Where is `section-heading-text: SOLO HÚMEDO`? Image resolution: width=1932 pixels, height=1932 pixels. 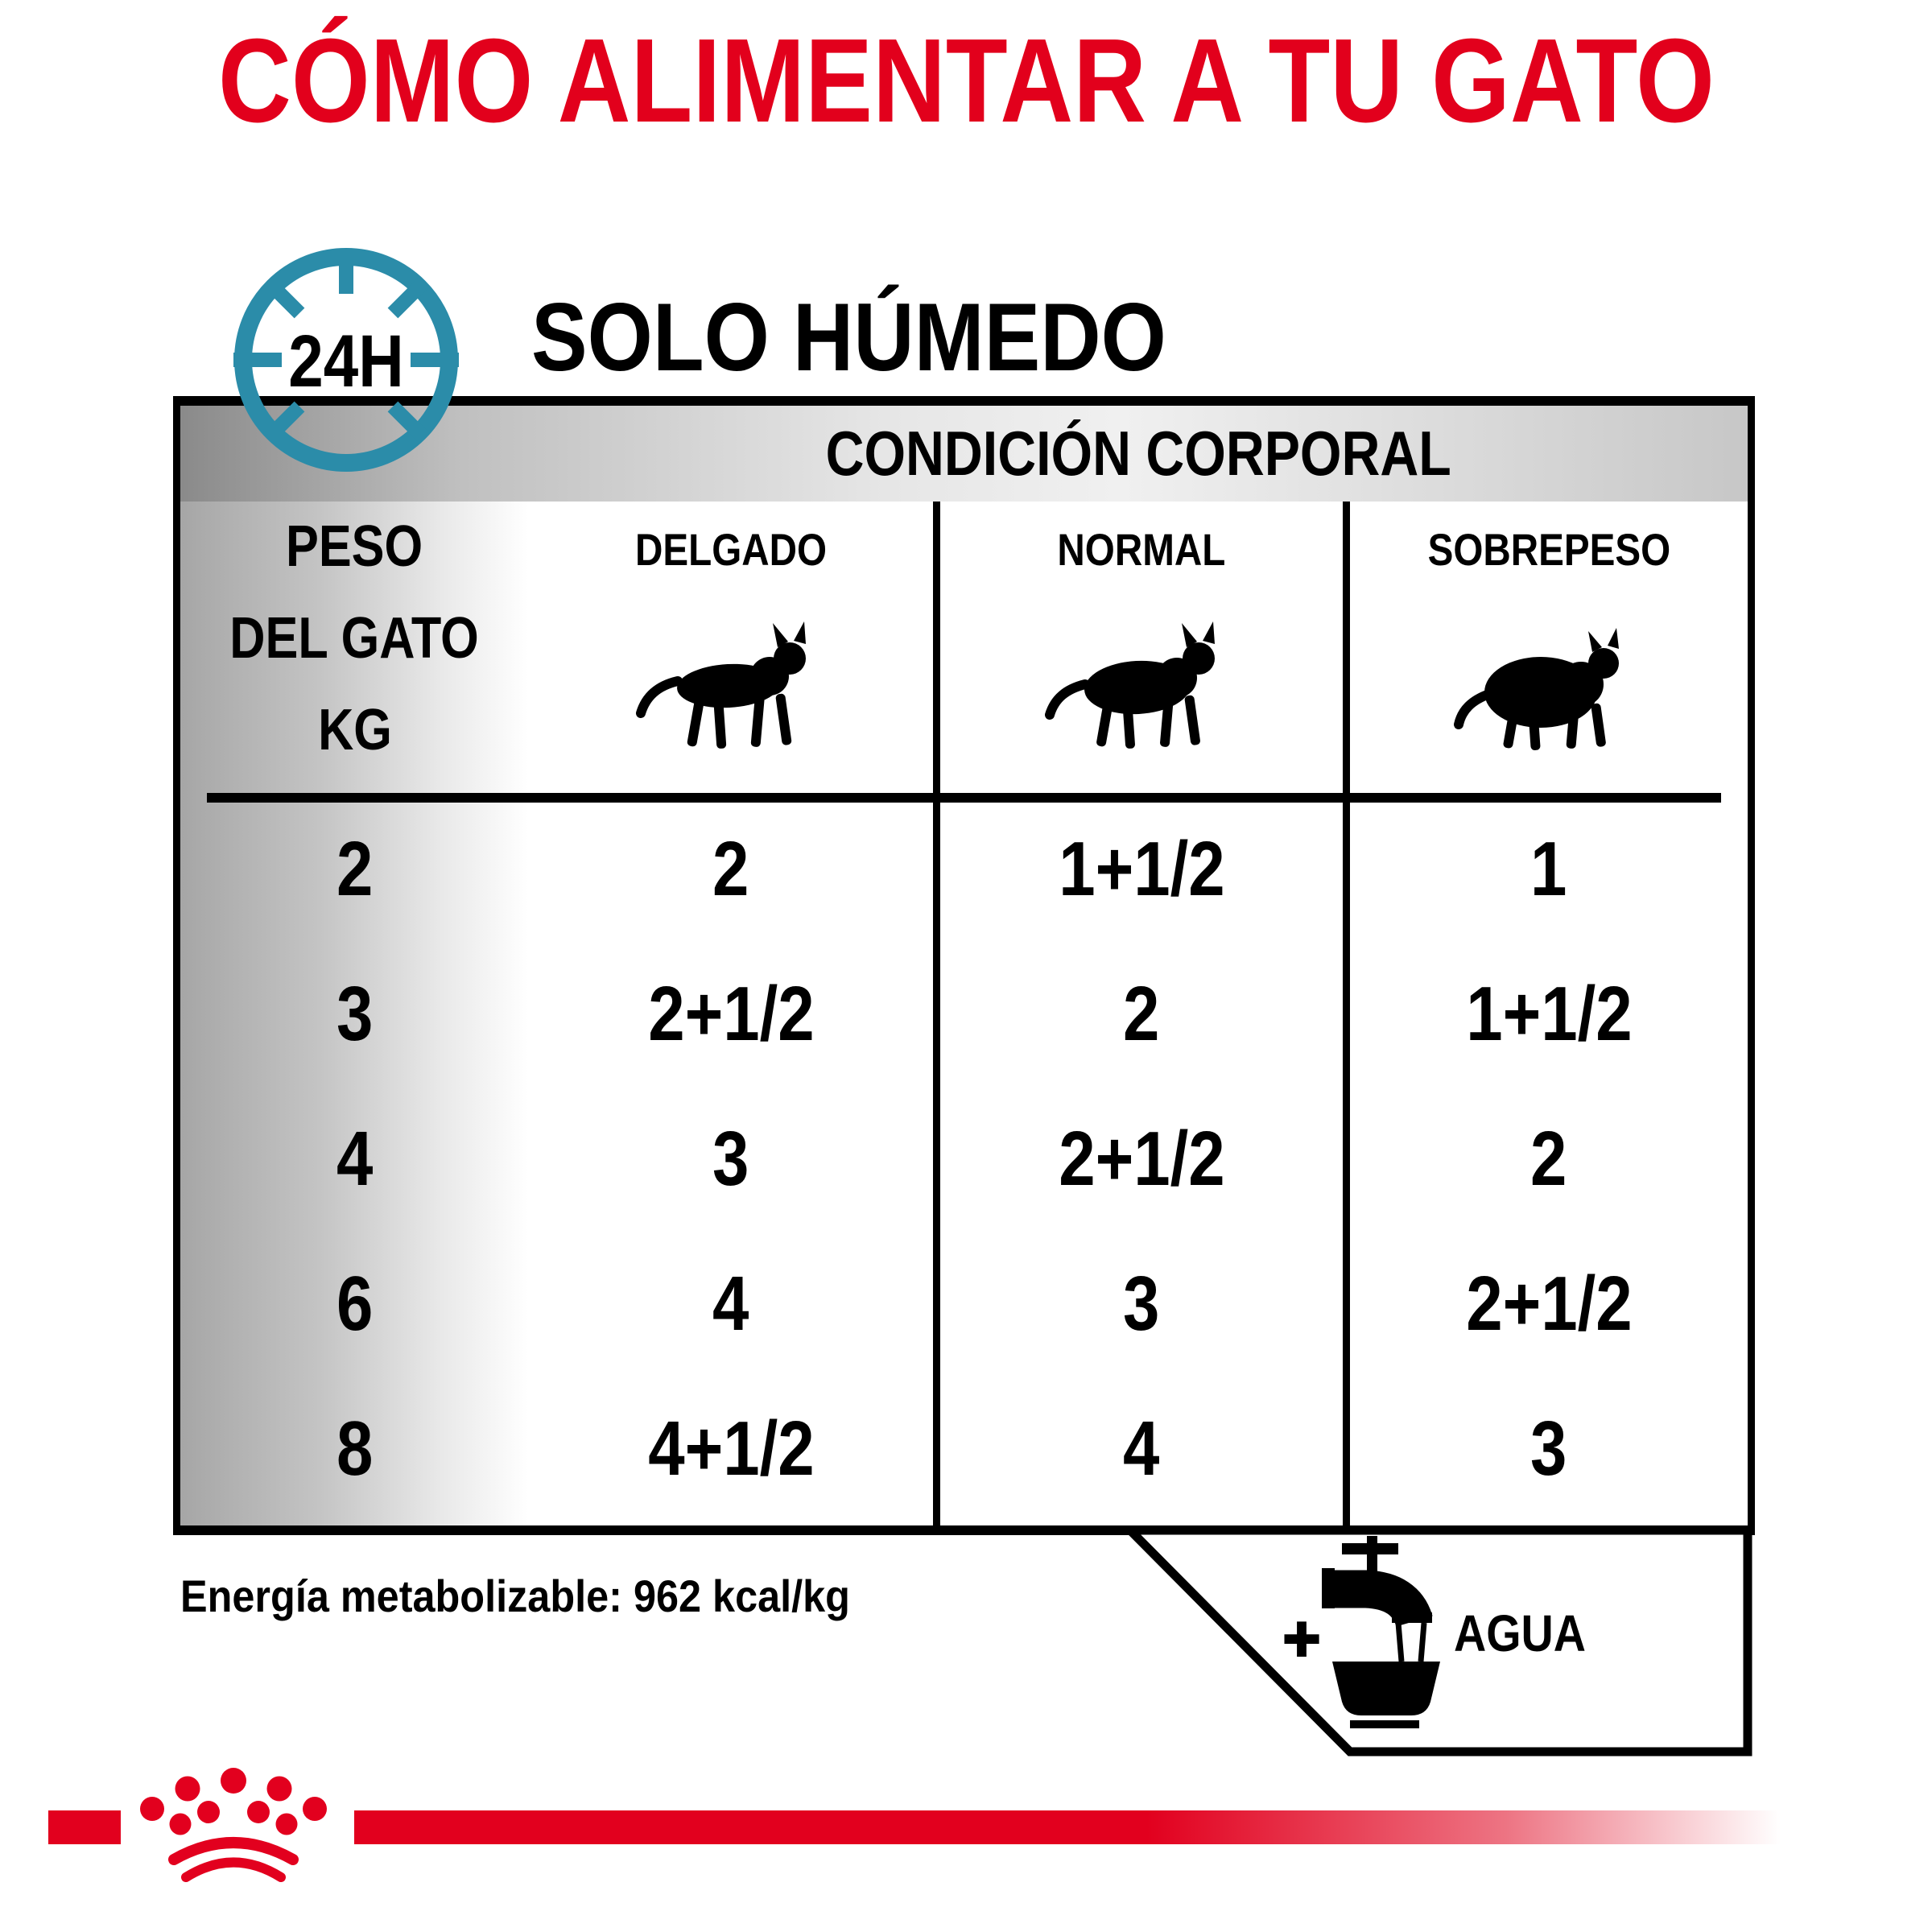 section-heading-text: SOLO HÚMEDO is located at coordinates (848, 337).